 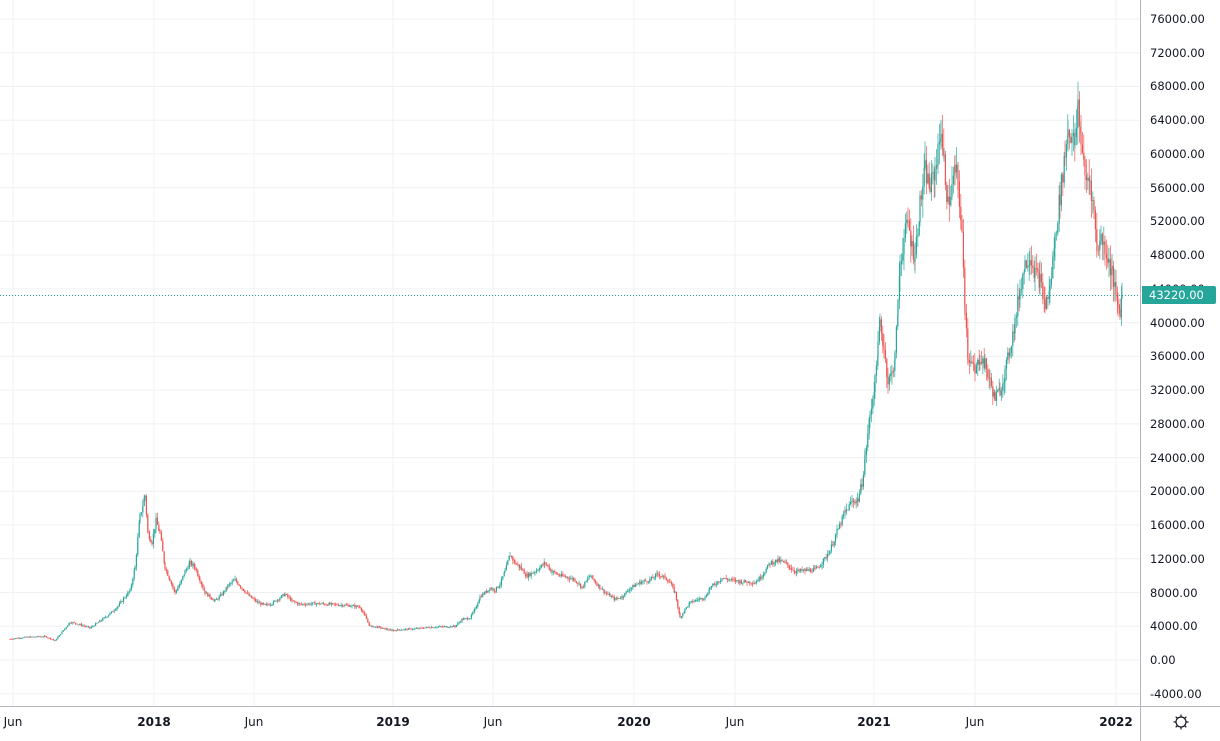 What do you see at coordinates (1177, 255) in the screenshot?
I see `price-tick-label: 48000.00` at bounding box center [1177, 255].